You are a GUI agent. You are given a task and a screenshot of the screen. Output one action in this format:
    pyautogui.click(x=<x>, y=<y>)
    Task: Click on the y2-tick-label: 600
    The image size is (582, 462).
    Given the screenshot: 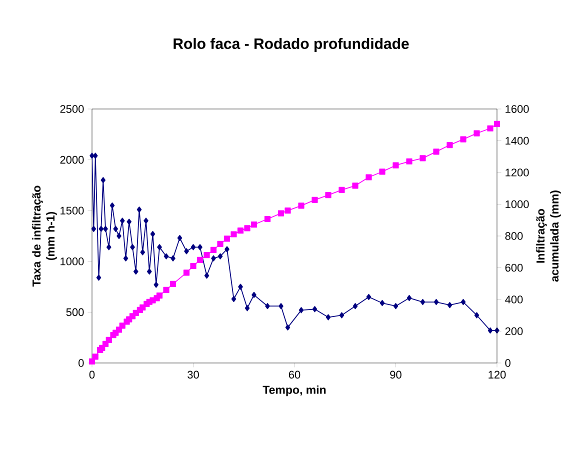 What is the action you would take?
    pyautogui.click(x=514, y=268)
    